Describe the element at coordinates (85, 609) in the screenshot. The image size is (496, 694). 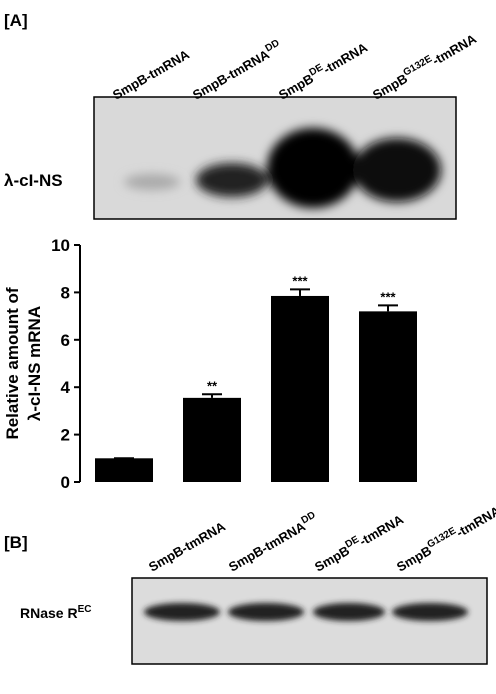
I see `band-label-sup: EC` at that location.